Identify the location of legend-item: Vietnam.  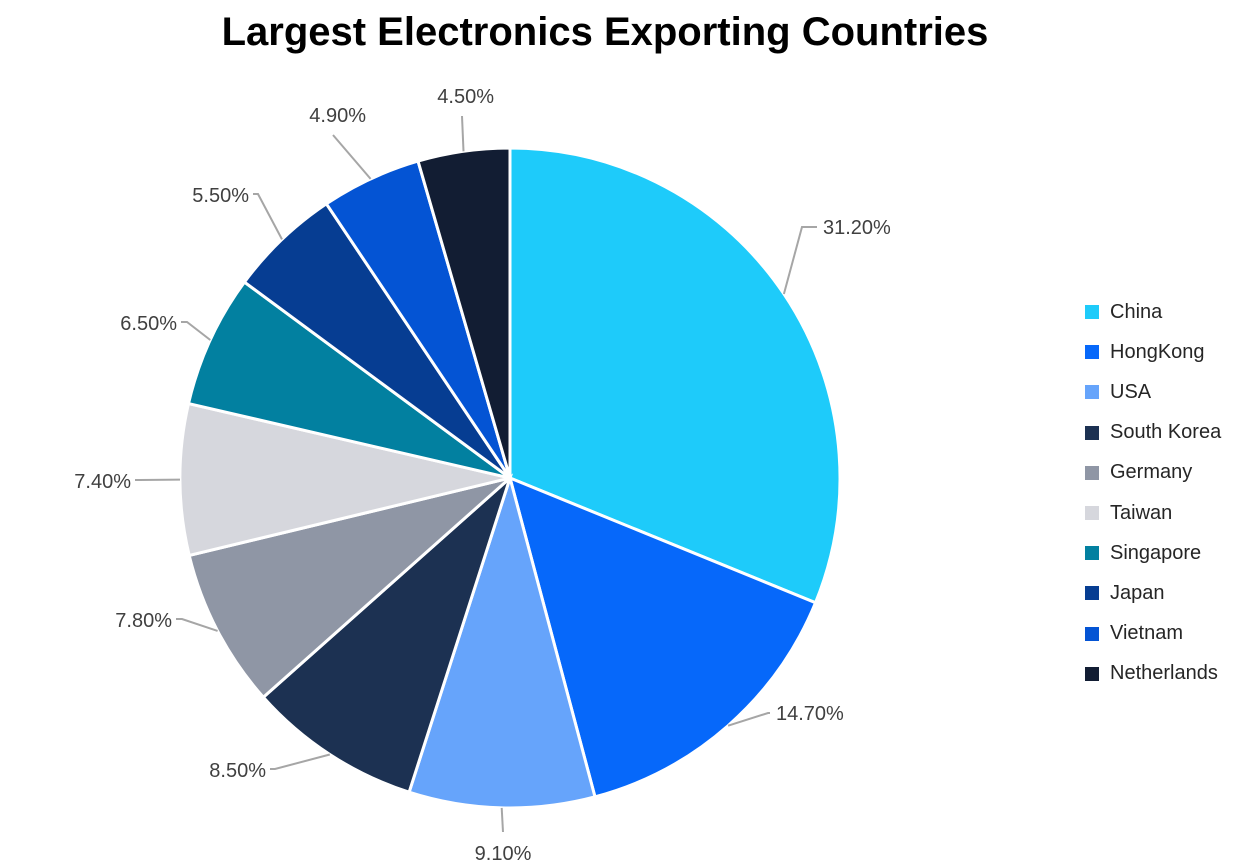
(1153, 634).